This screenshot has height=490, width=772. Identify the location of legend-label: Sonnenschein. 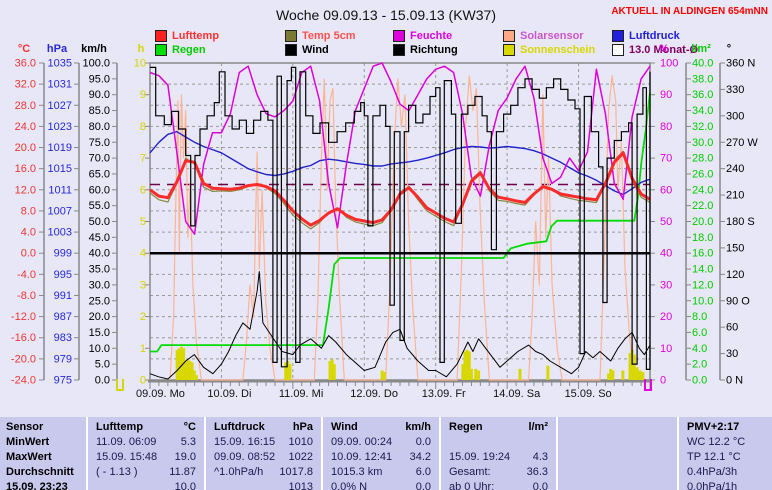
(558, 50).